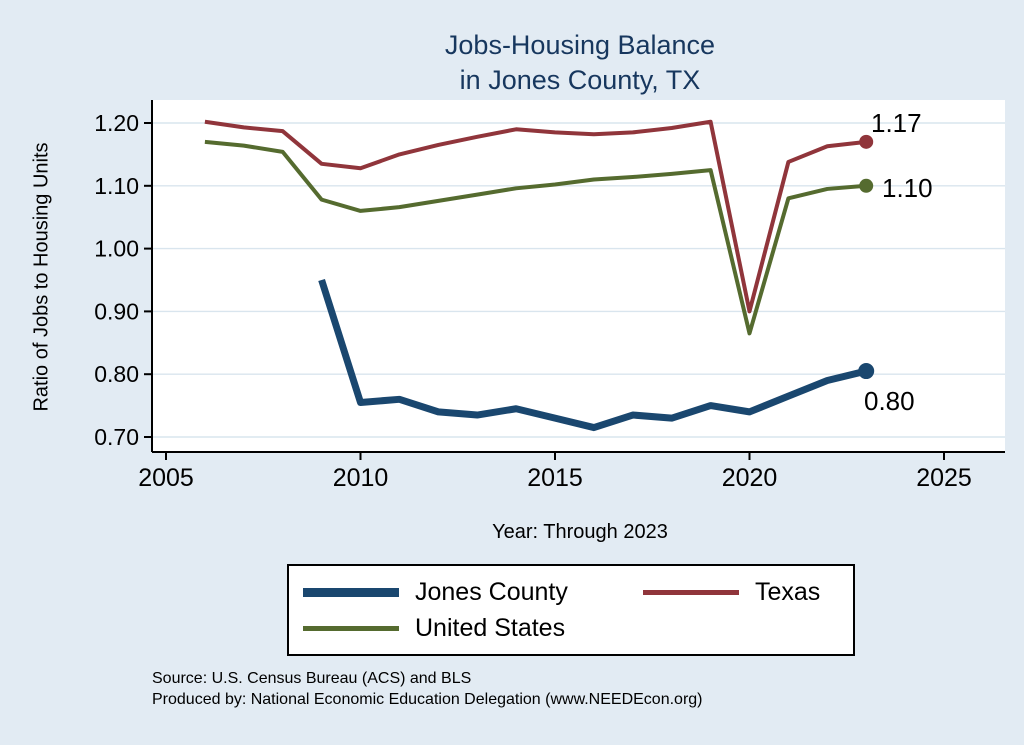 The width and height of the screenshot is (1024, 745). What do you see at coordinates (788, 591) in the screenshot?
I see `legend-label-texas: Texas` at bounding box center [788, 591].